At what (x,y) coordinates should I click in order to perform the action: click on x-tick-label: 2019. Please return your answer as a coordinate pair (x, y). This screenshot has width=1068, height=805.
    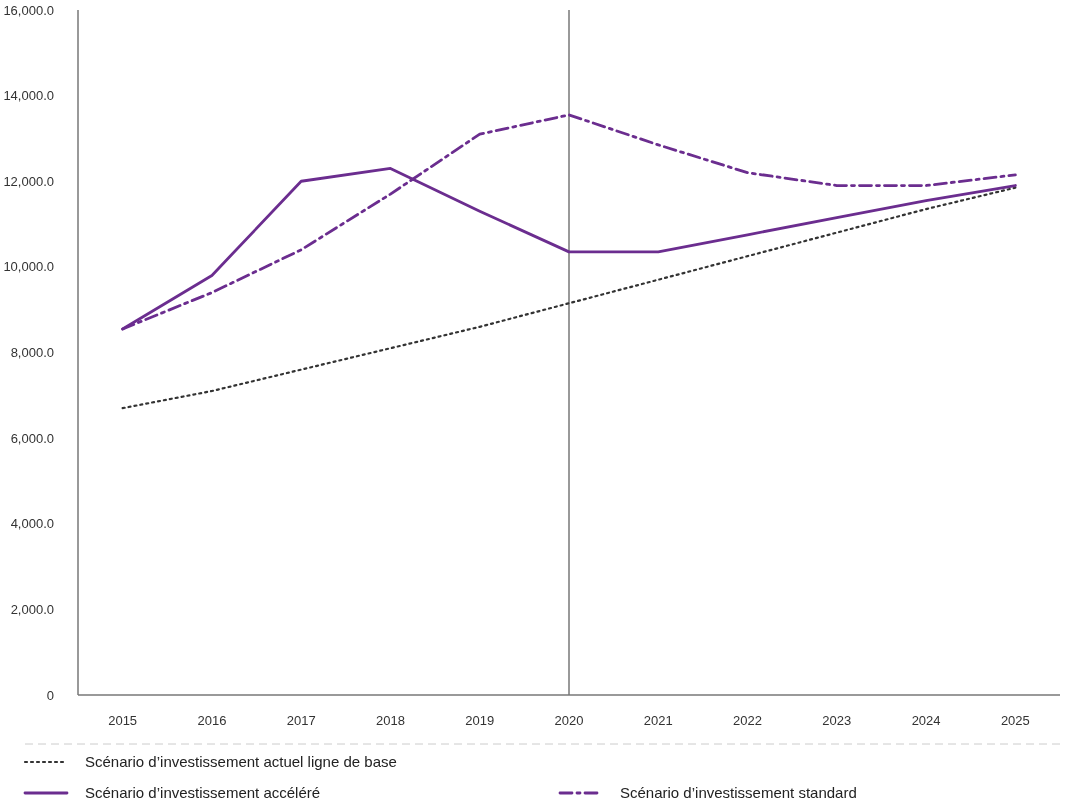
    Looking at the image, I should click on (480, 720).